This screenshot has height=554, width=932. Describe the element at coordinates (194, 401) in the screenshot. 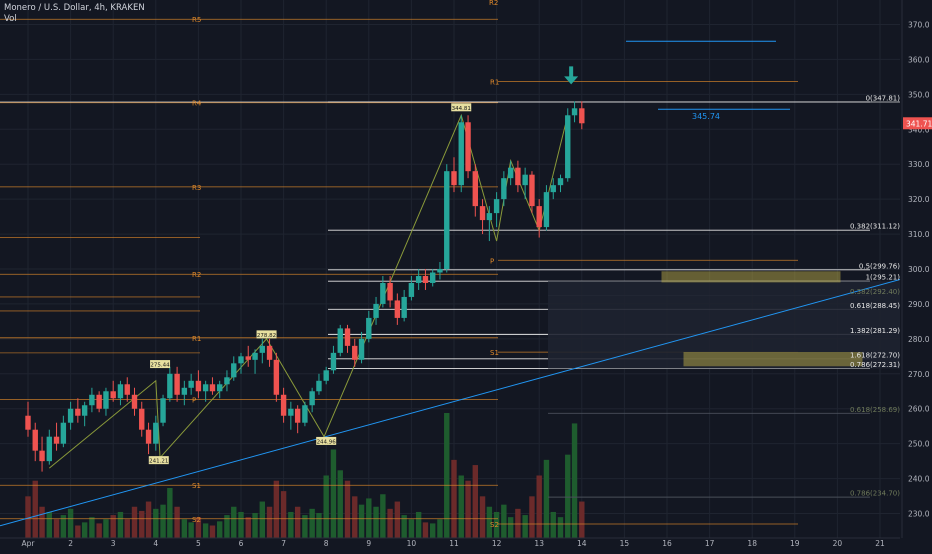

I see `pivot-label: P` at that location.